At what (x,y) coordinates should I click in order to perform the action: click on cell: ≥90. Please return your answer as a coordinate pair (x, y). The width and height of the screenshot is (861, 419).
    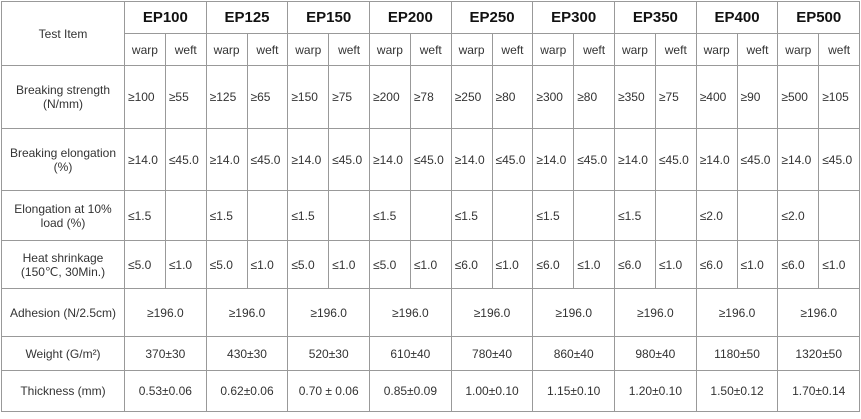
    Looking at the image, I should click on (757, 97).